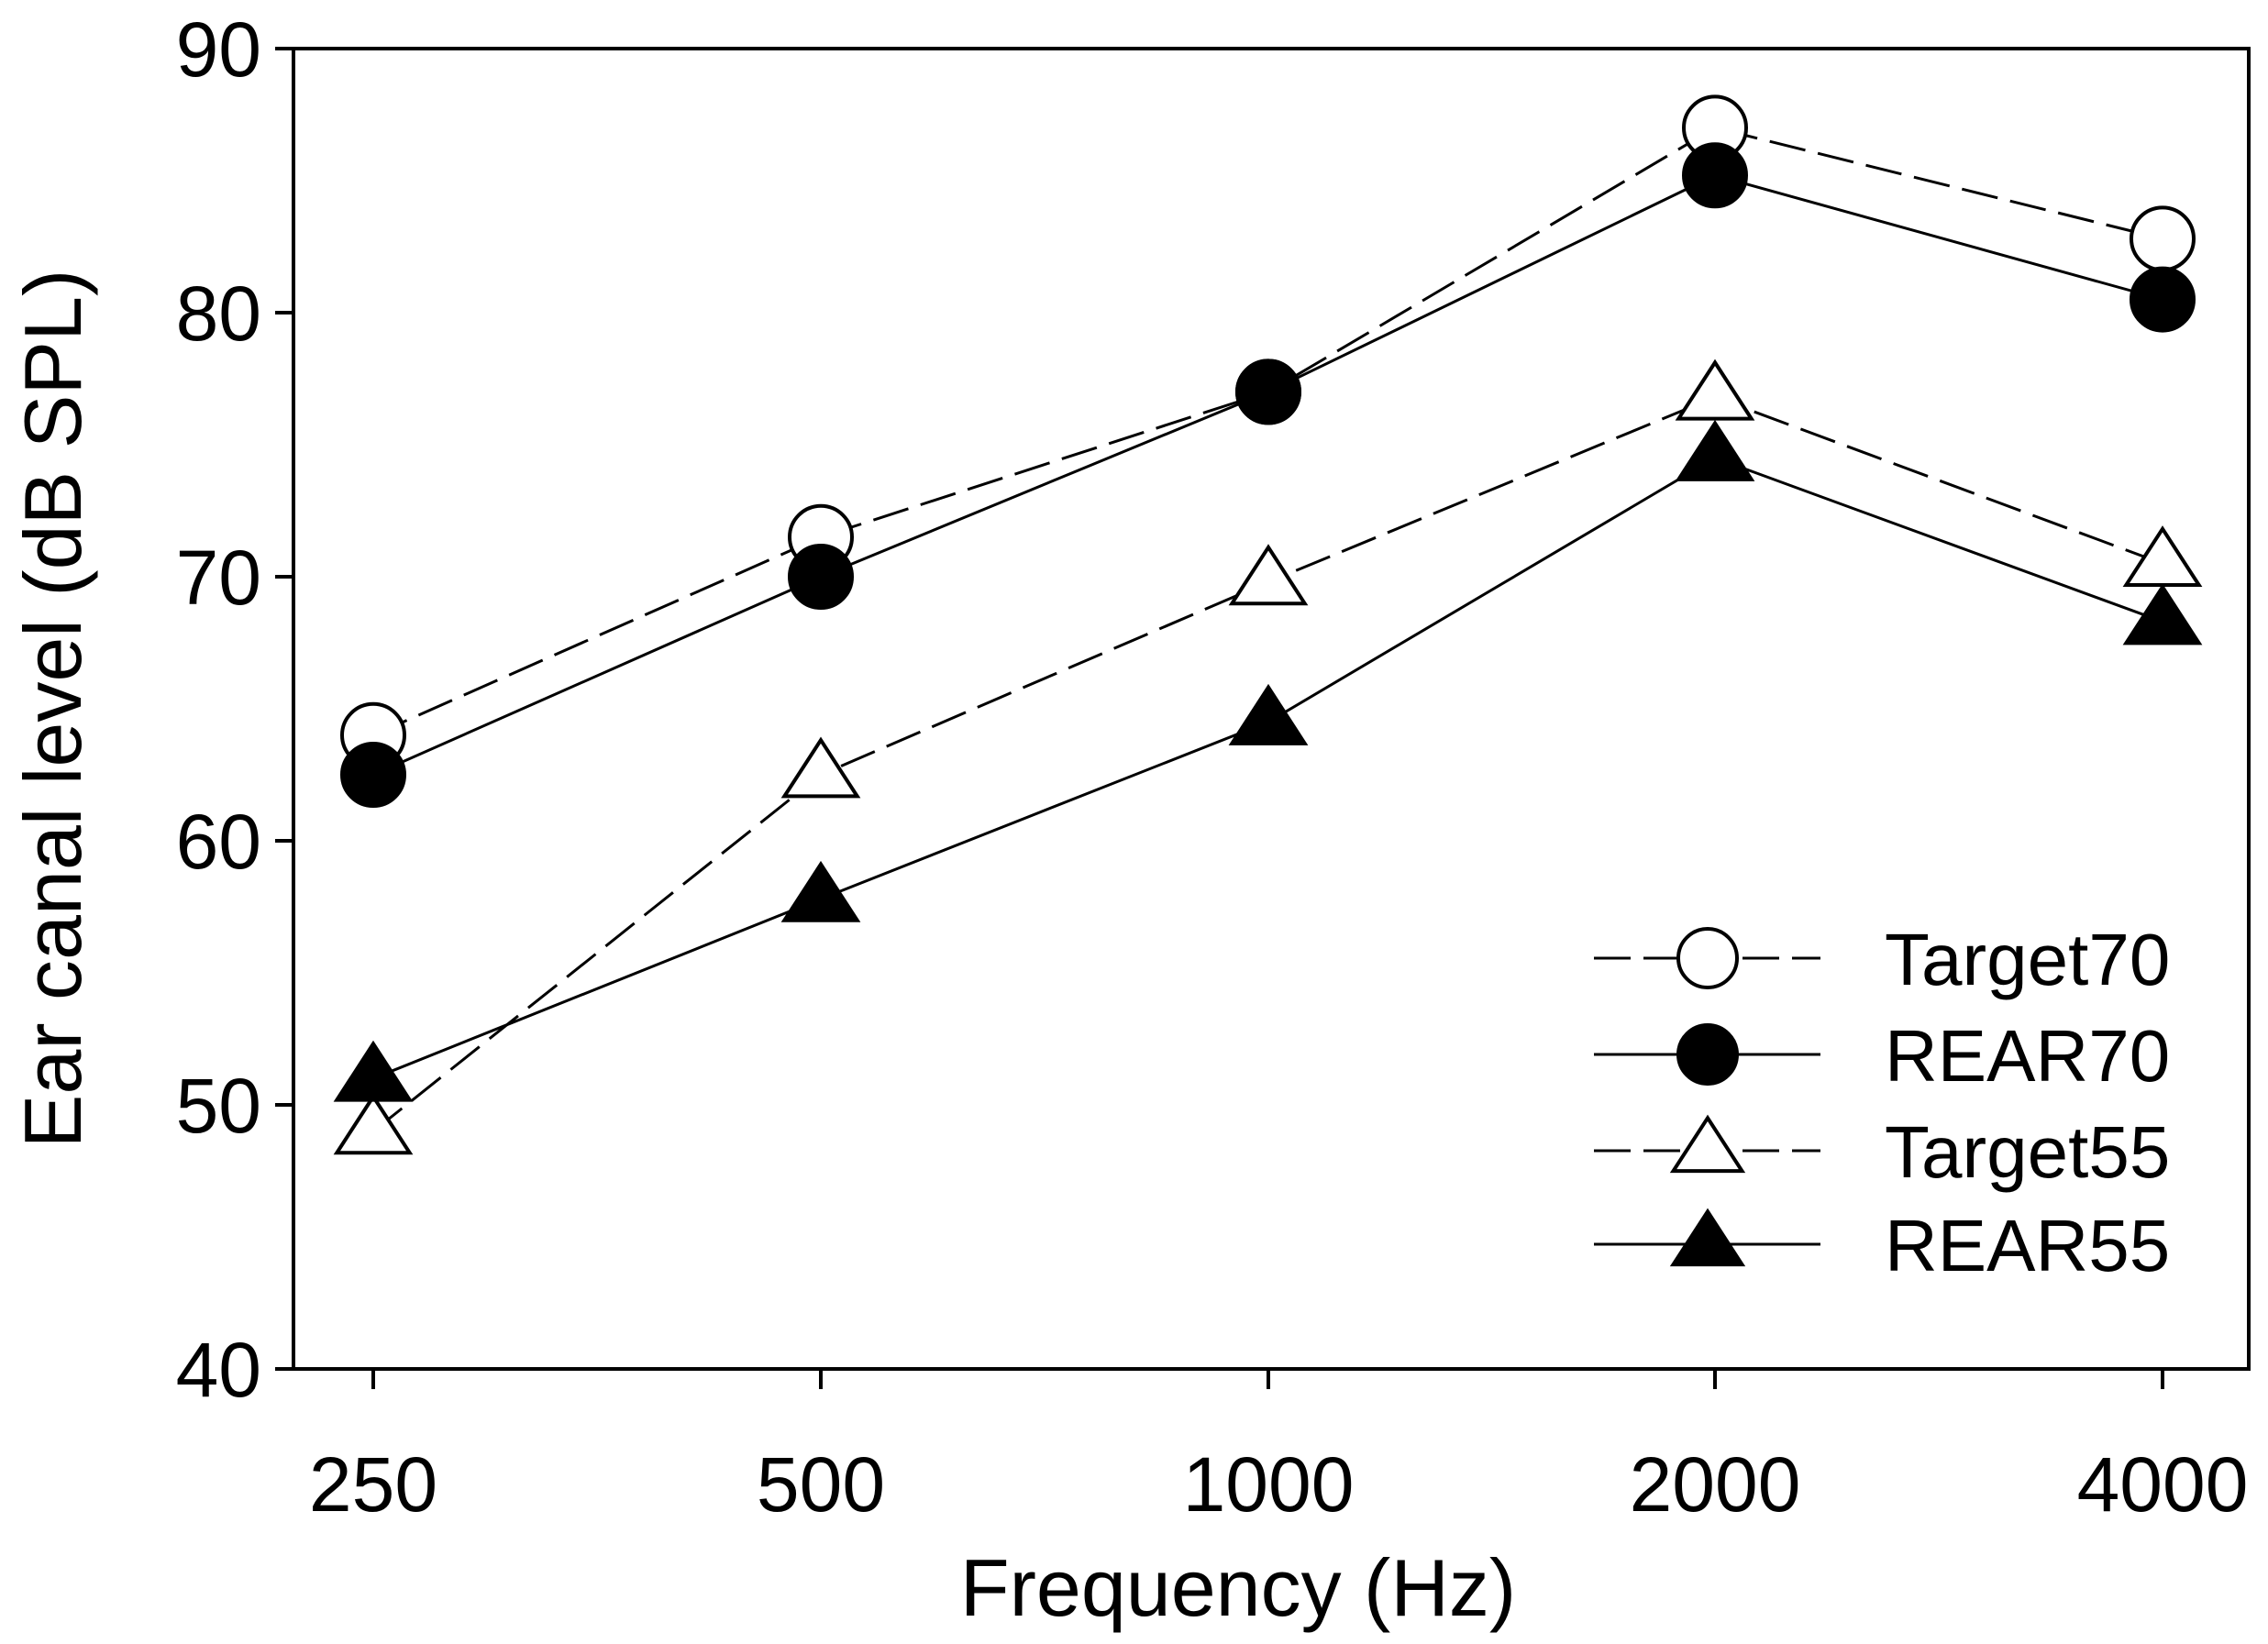 Image resolution: width=2268 pixels, height=1644 pixels. Describe the element at coordinates (1269, 1485) in the screenshot. I see `x-tick-label: 1000` at that location.